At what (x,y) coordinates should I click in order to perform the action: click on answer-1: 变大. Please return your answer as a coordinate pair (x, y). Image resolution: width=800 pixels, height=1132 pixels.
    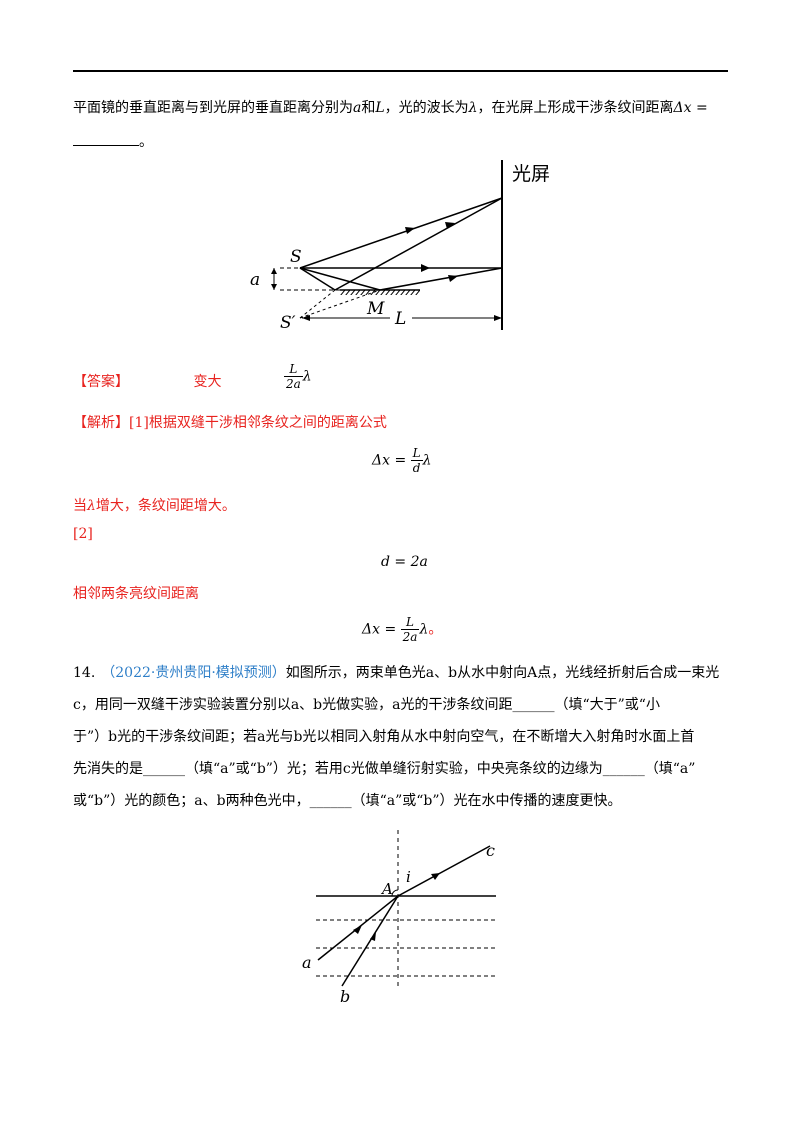
    Looking at the image, I should click on (207, 382).